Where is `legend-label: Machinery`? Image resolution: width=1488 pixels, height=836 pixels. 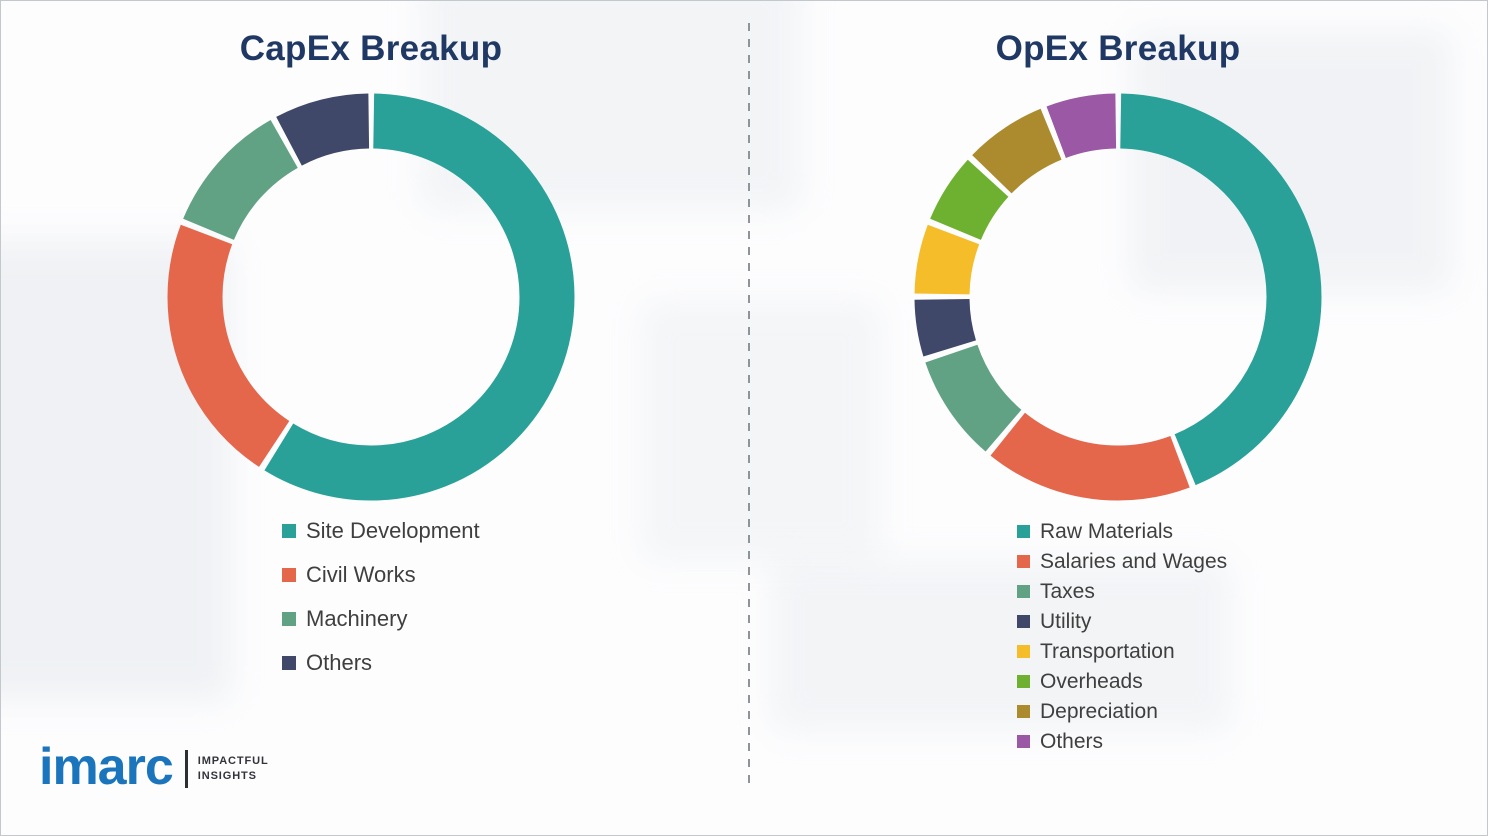
legend-label: Machinery is located at coordinates (357, 618).